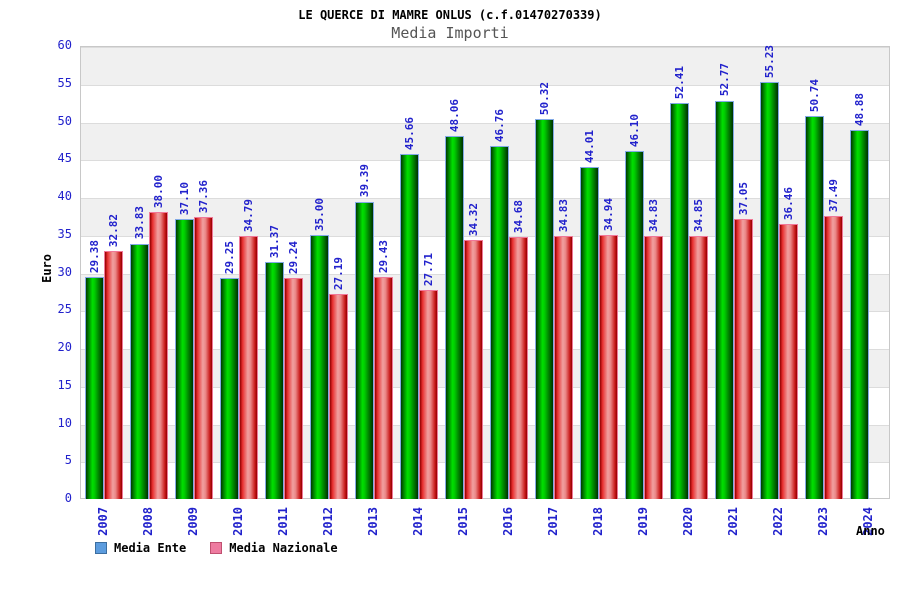 The height and width of the screenshot is (600, 900). I want to click on y-tick-label: 60, so click(64, 45).